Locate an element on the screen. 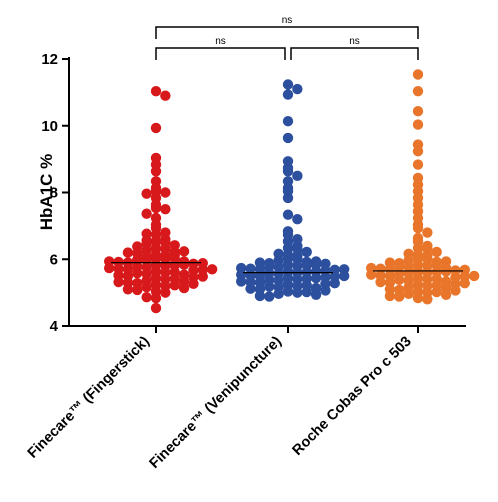 Image resolution: width=498 pixels, height=502 pixels. median-lines is located at coordinates (287, 267).